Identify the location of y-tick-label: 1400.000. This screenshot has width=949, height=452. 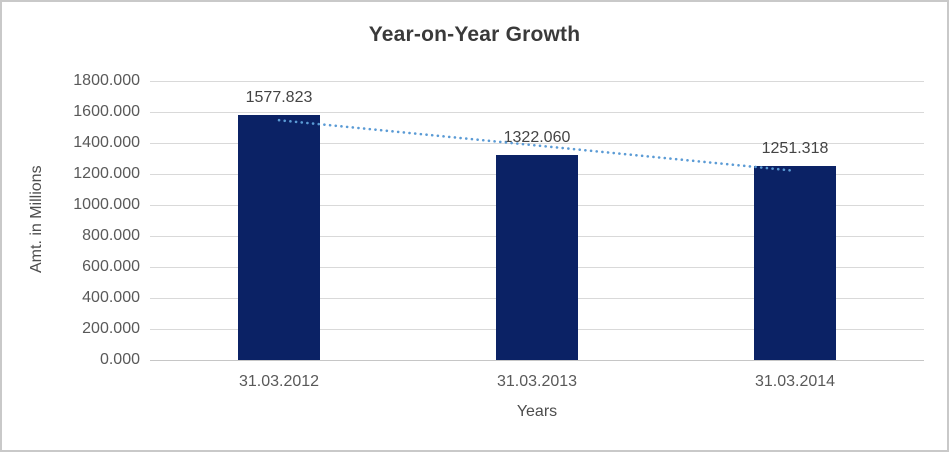
(106, 142).